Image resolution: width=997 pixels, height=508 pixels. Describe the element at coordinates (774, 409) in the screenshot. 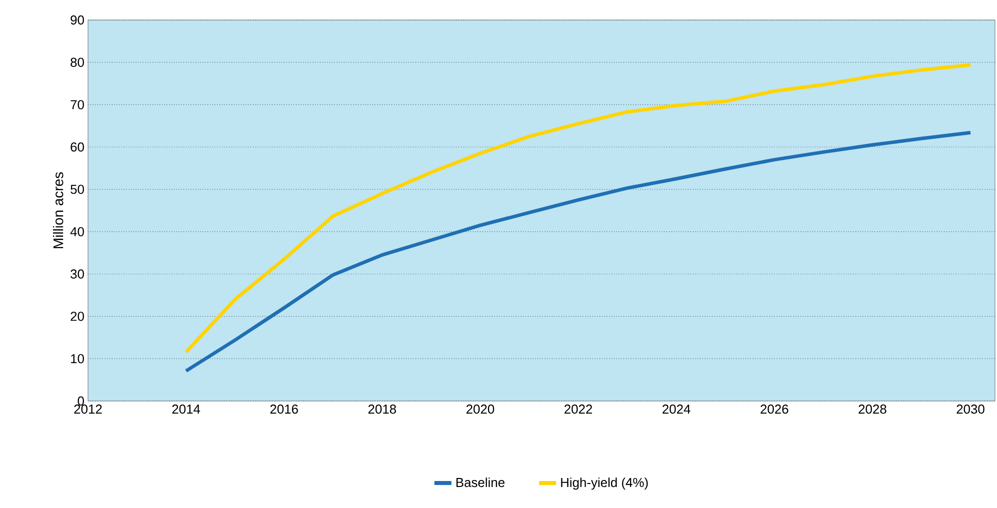

I see `x-tick-label: 2026` at that location.